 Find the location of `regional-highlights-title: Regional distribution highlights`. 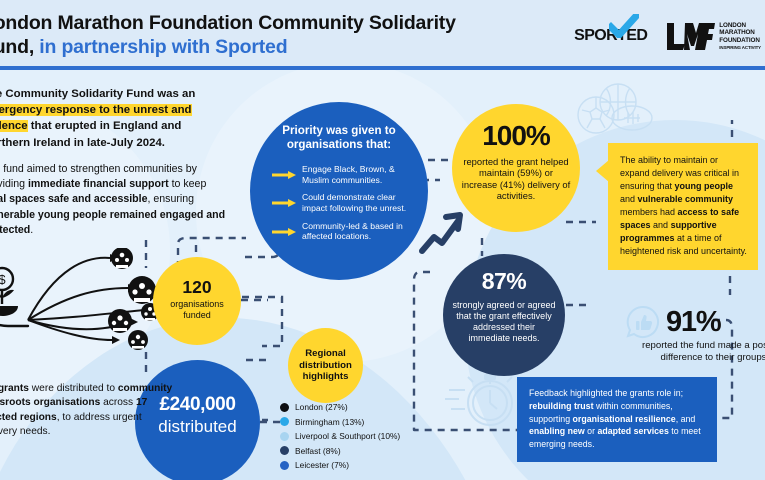

regional-highlights-title: Regional distribution highlights is located at coordinates (325, 365).